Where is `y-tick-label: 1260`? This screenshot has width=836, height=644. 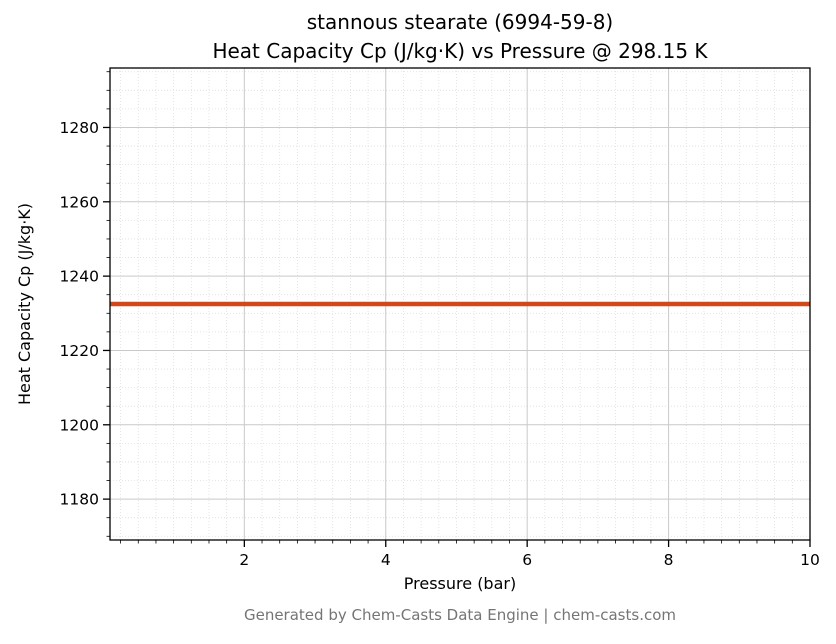 y-tick-label: 1260 is located at coordinates (79, 202).